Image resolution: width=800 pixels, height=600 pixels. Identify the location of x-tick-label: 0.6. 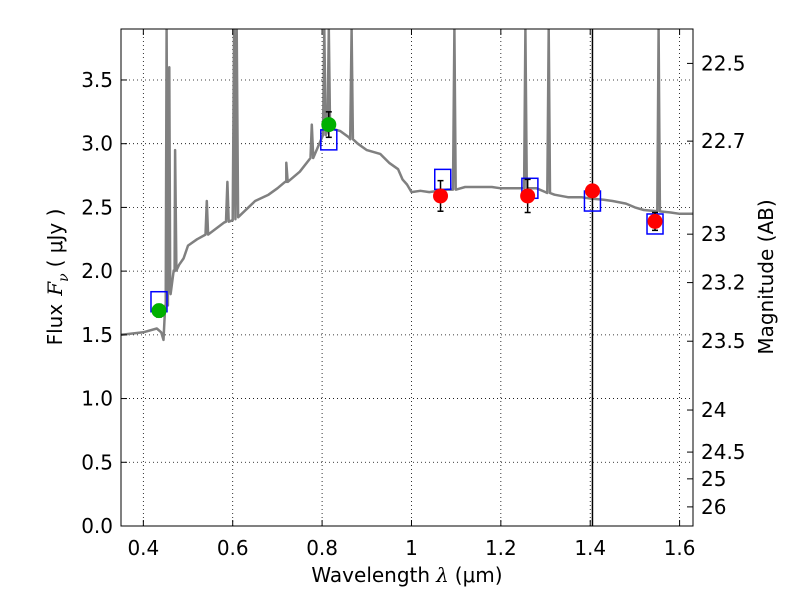
(233, 548).